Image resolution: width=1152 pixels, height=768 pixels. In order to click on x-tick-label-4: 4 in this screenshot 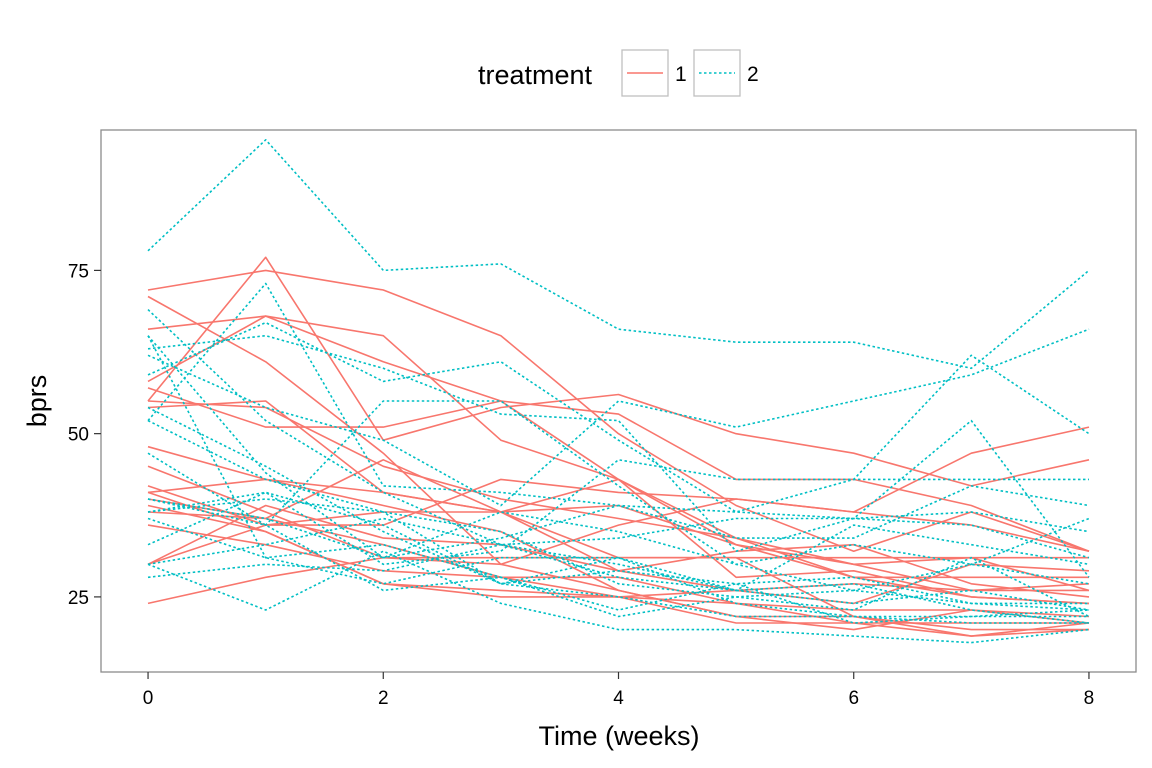, I will do `click(618, 698)`.